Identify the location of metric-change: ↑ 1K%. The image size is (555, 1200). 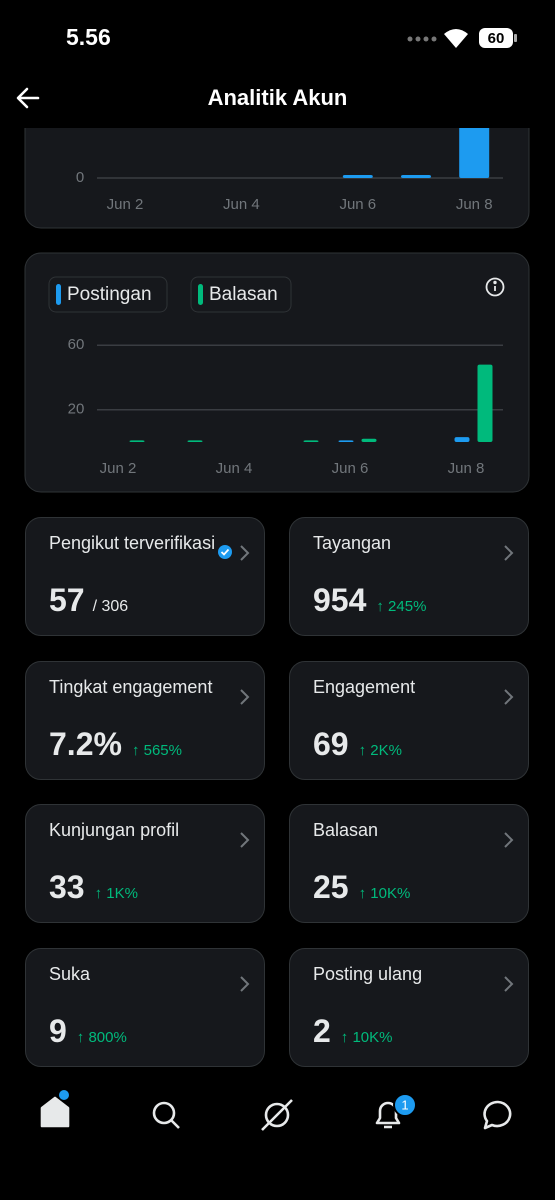
(116, 893).